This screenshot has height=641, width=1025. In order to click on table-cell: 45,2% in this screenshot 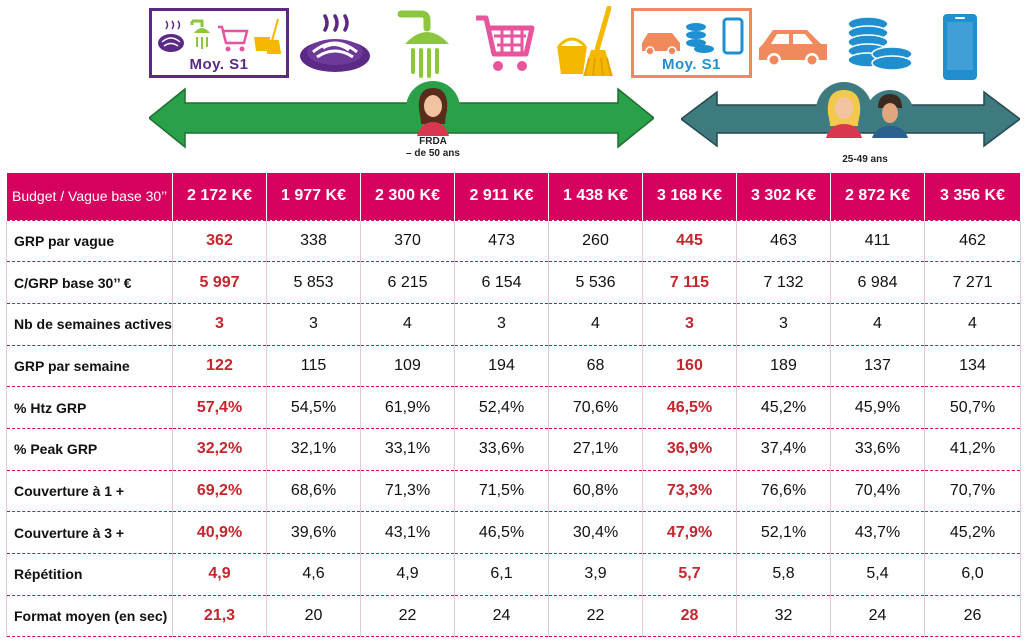, I will do `click(972, 532)`.